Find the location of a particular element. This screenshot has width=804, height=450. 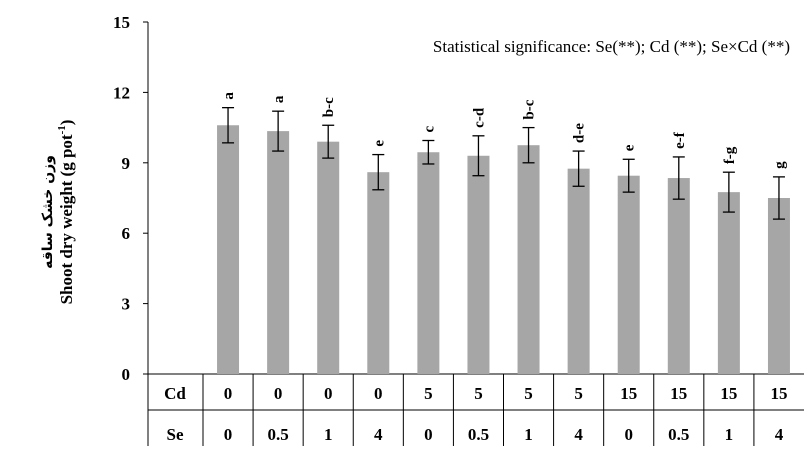

significance-letter: g is located at coordinates (780, 165).